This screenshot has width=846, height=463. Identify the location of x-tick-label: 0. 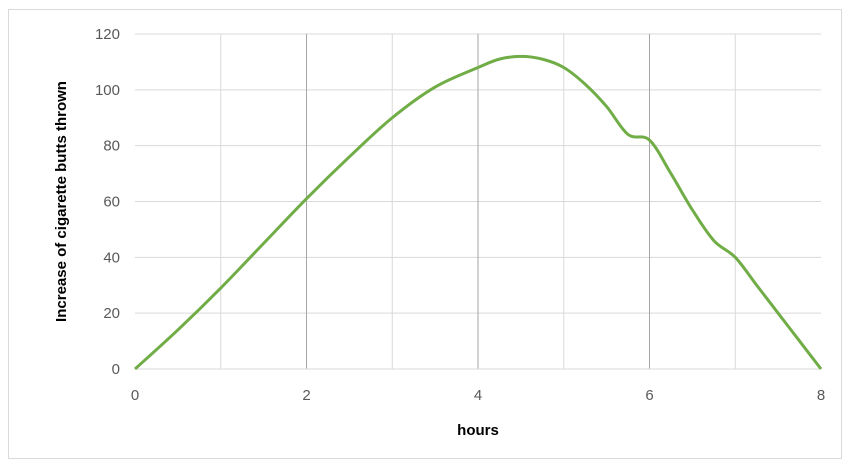
(135, 395).